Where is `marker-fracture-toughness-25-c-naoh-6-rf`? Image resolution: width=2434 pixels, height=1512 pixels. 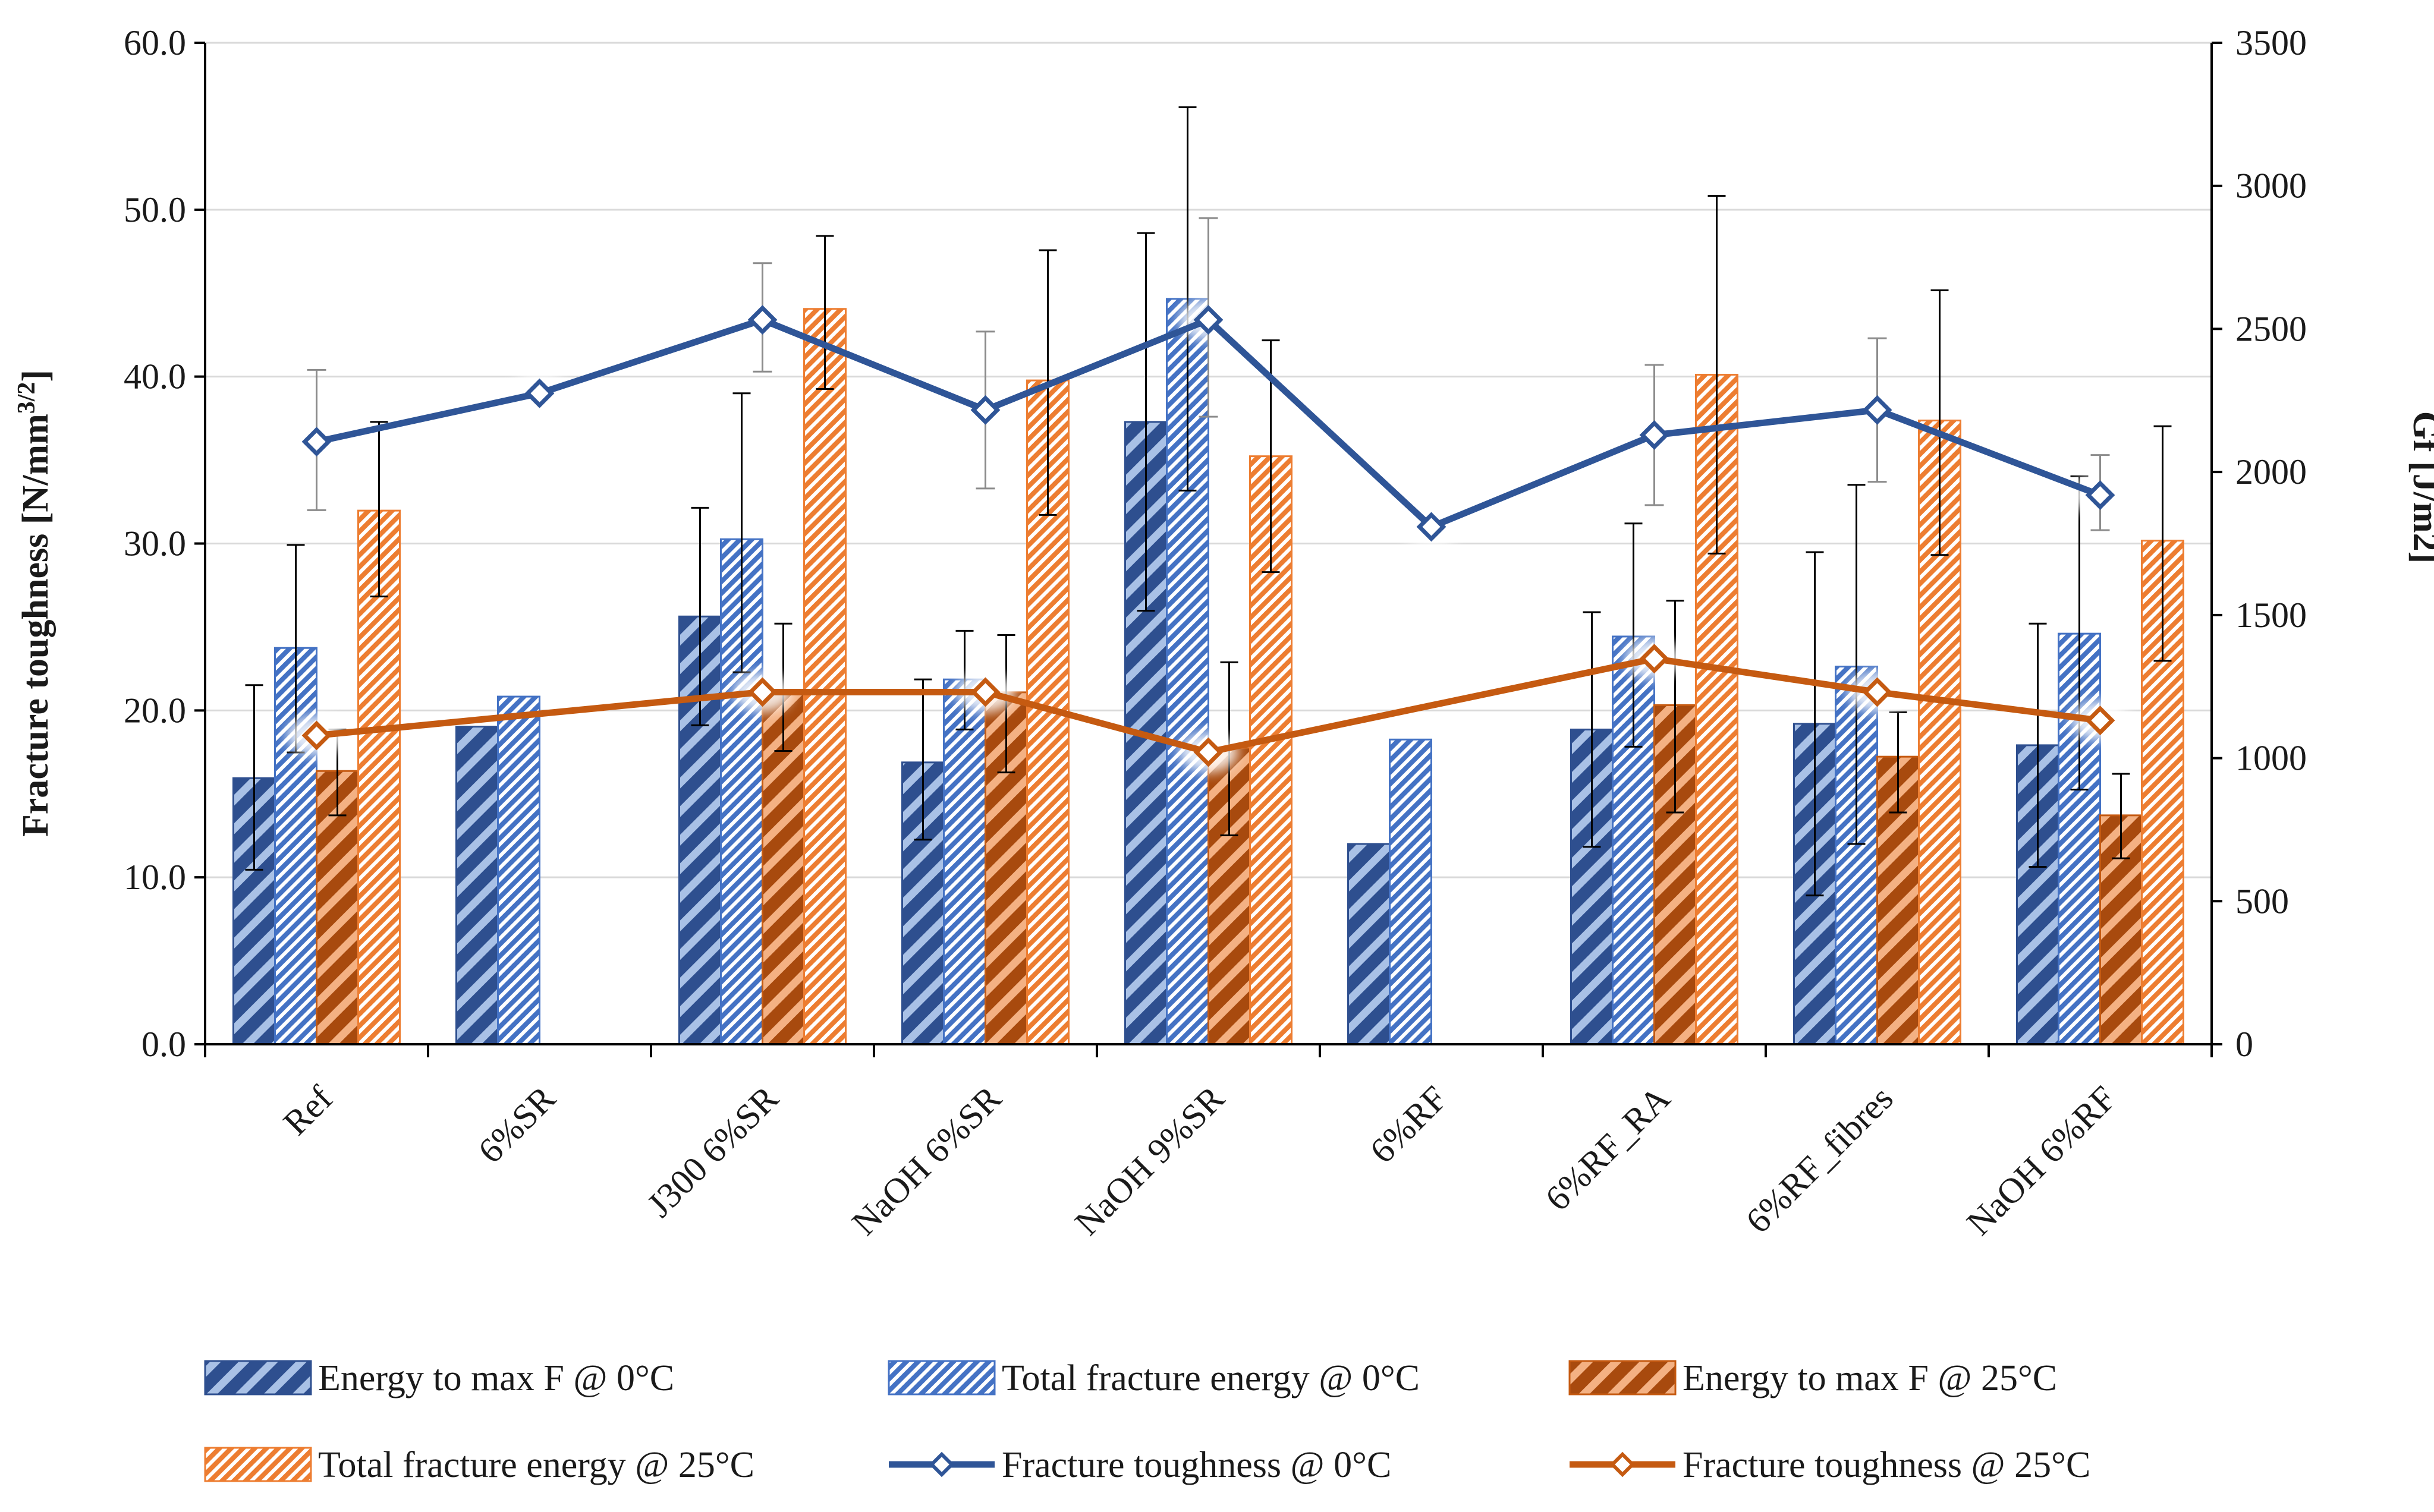 marker-fracture-toughness-25-c-naoh-6-rf is located at coordinates (2100, 720).